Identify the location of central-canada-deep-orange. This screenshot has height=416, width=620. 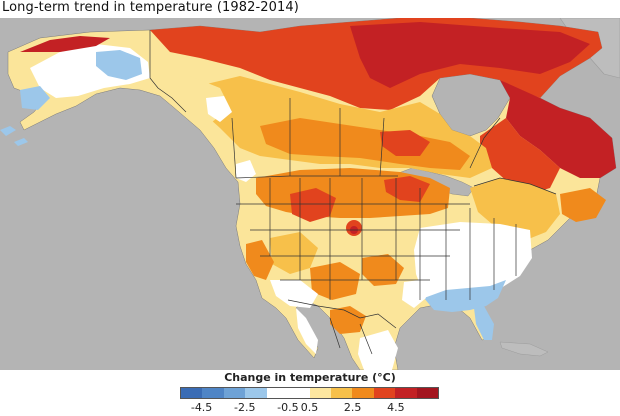
(365, 144).